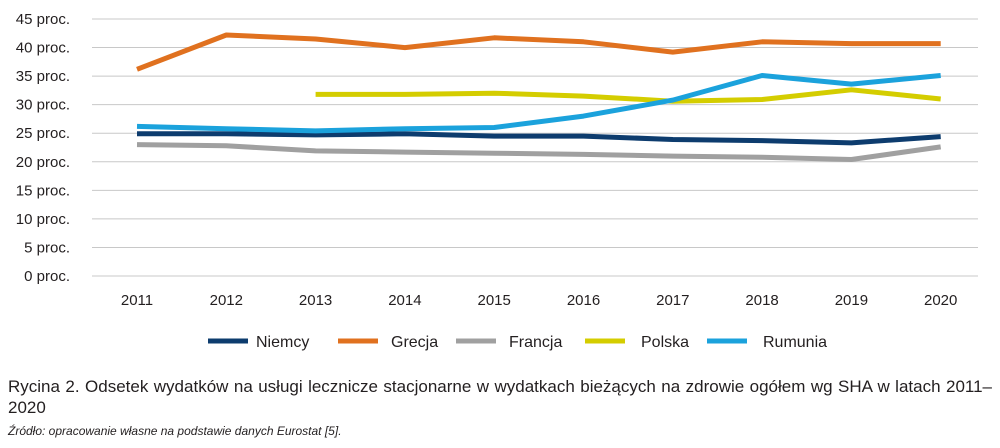 The height and width of the screenshot is (448, 1000). Describe the element at coordinates (494, 300) in the screenshot. I see `x-tick-label: 2015` at that location.